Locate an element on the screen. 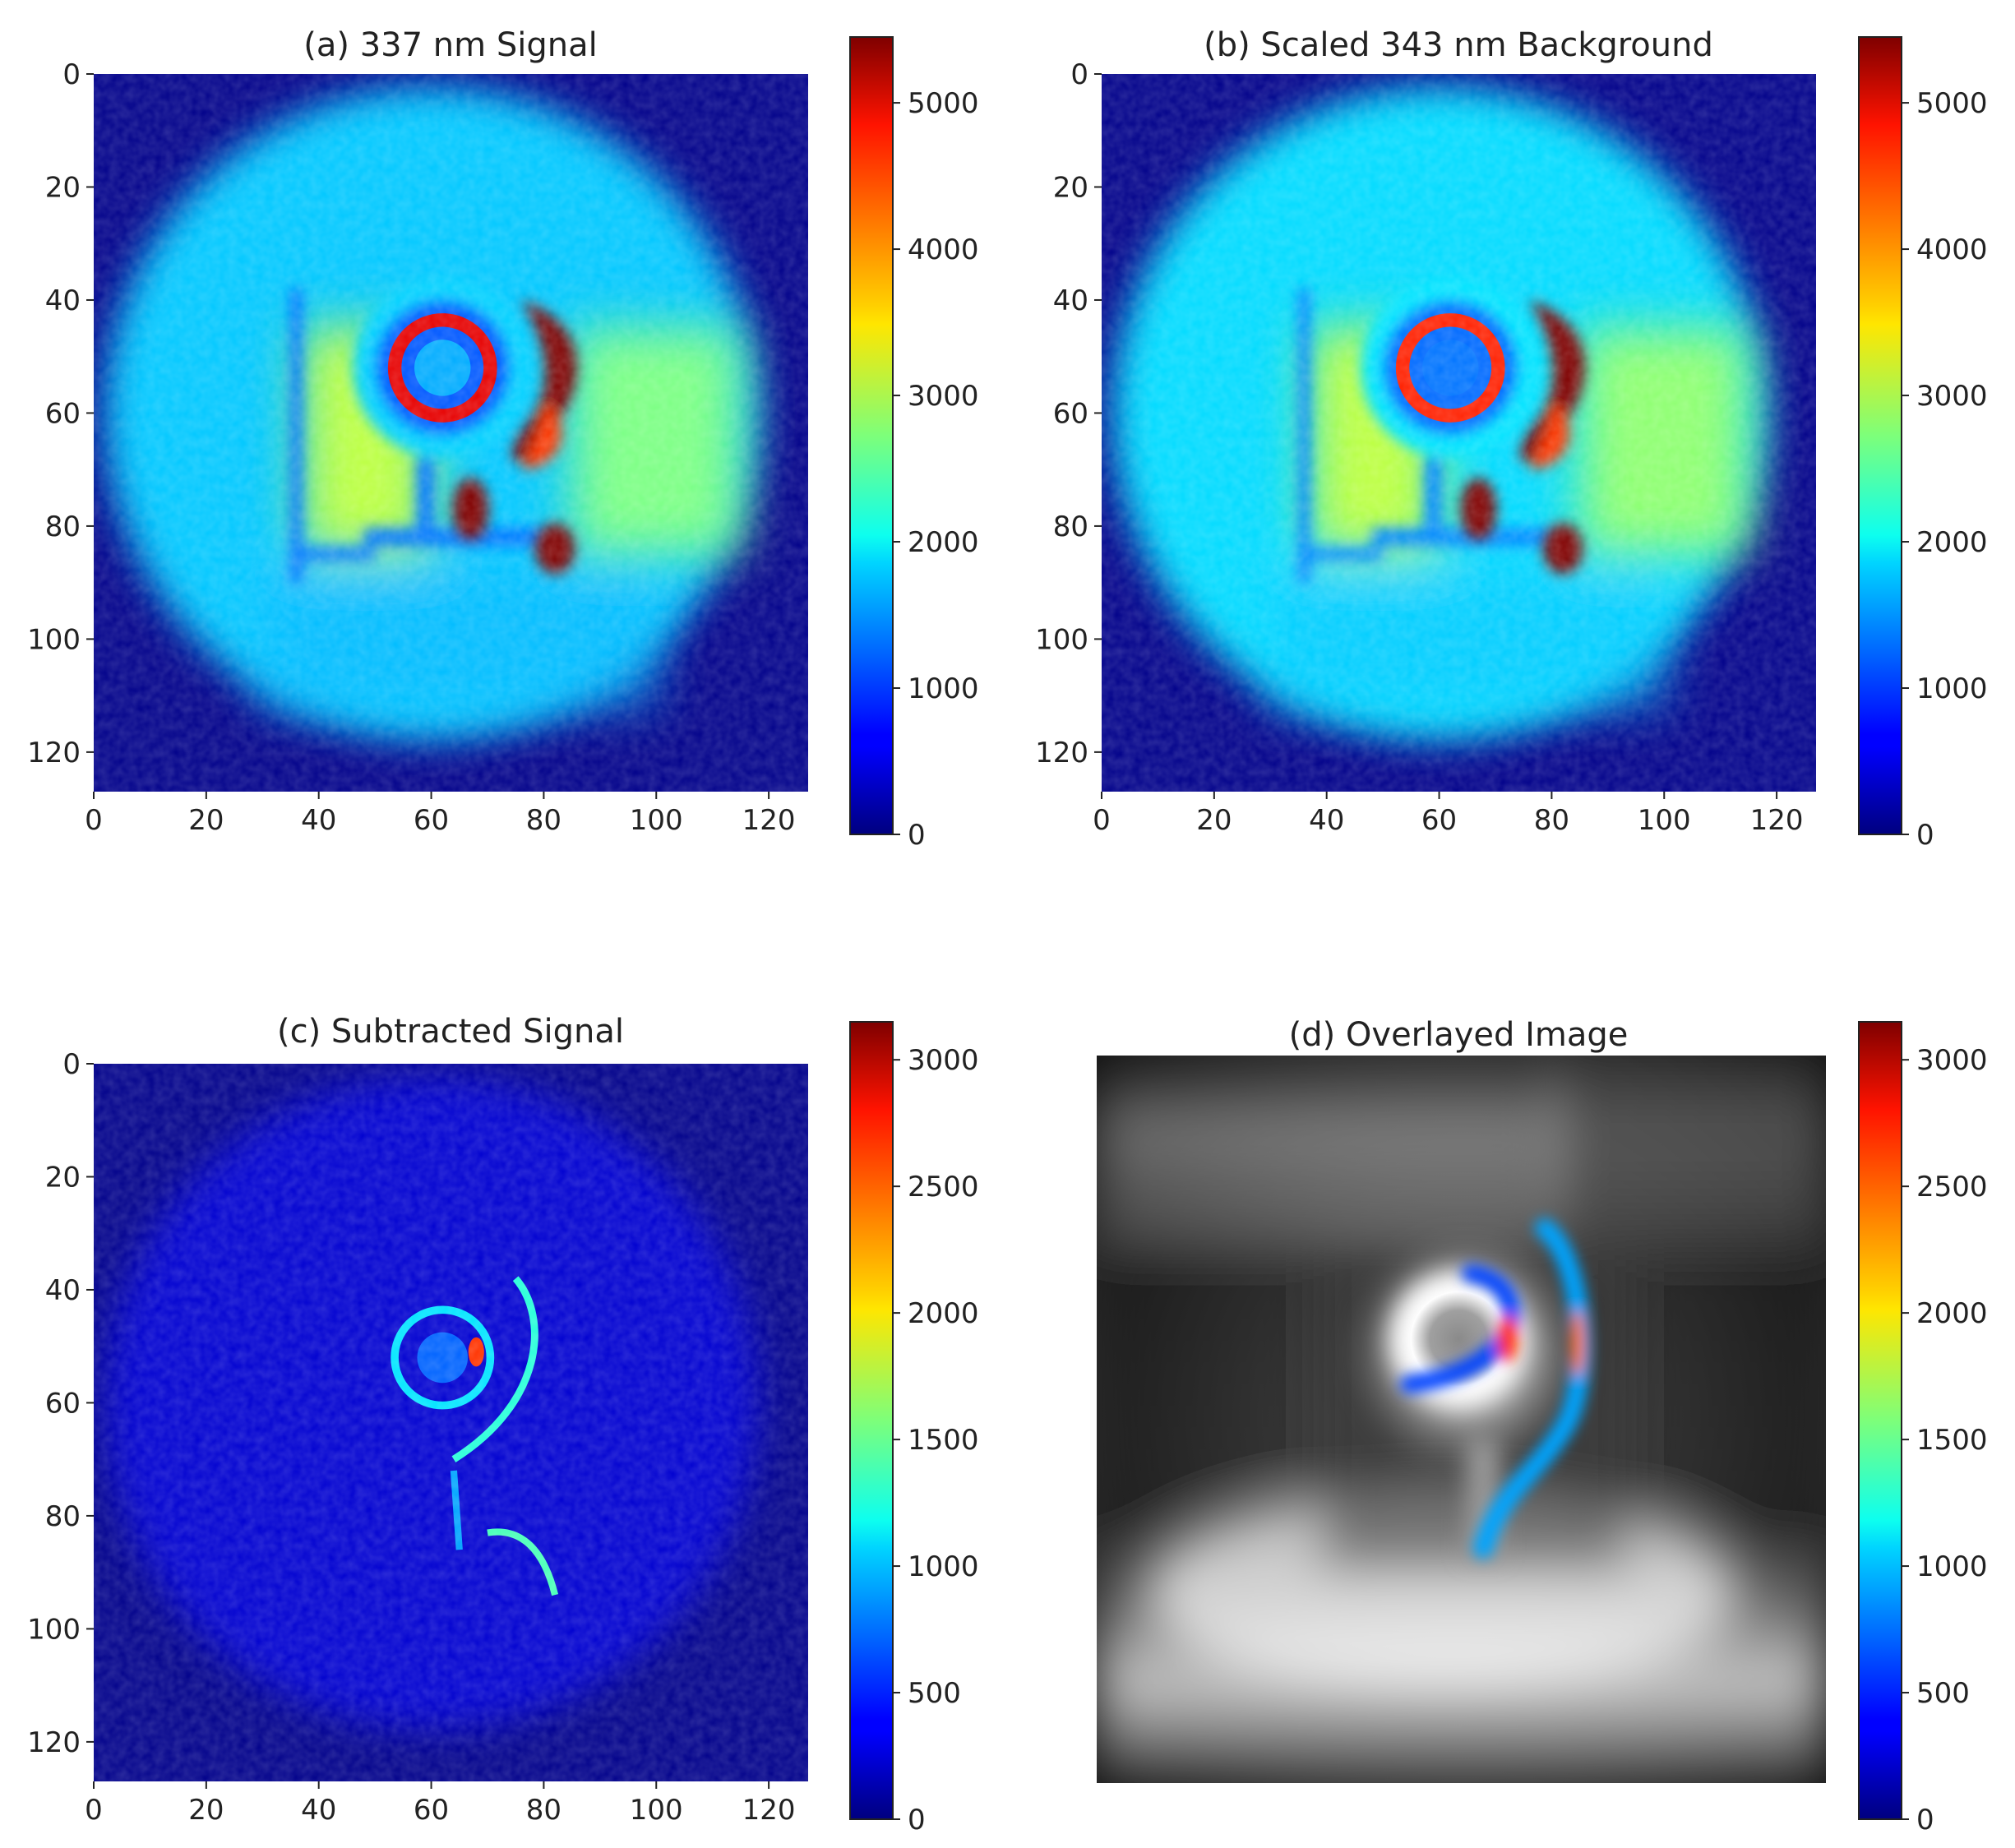 The image size is (2015, 1848). overlay-traces is located at coordinates (1495, 1388).